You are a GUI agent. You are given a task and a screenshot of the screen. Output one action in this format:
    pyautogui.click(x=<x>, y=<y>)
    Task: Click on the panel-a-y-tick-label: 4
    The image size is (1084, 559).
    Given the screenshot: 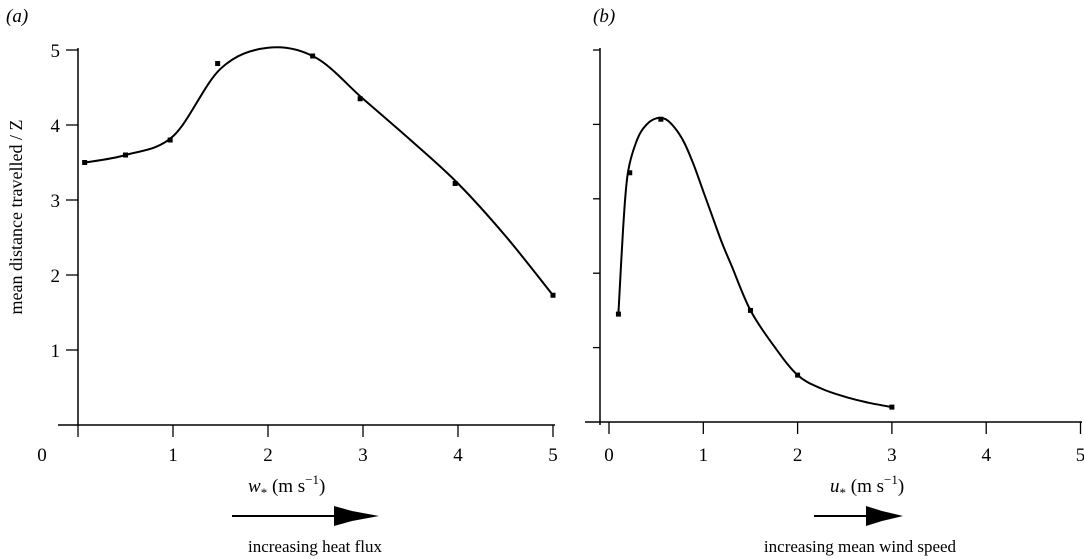 What is the action you would take?
    pyautogui.click(x=56, y=126)
    